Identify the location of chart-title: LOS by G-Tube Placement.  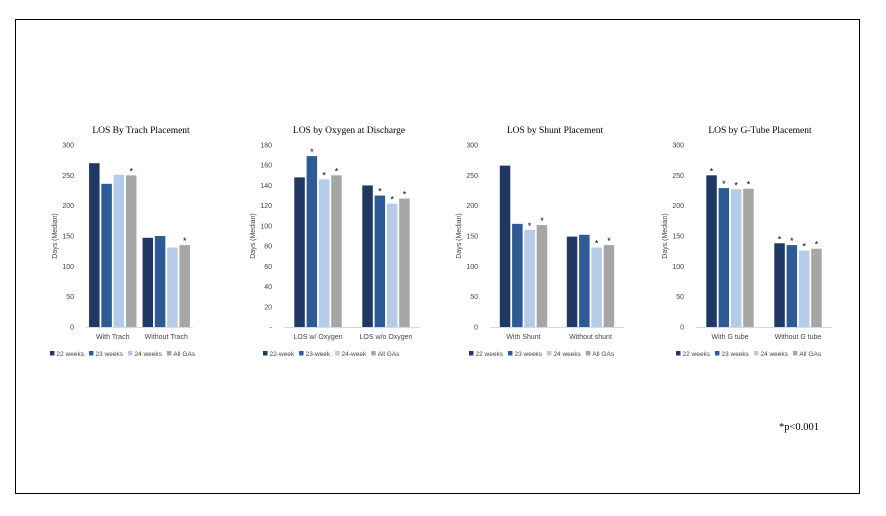
(760, 131).